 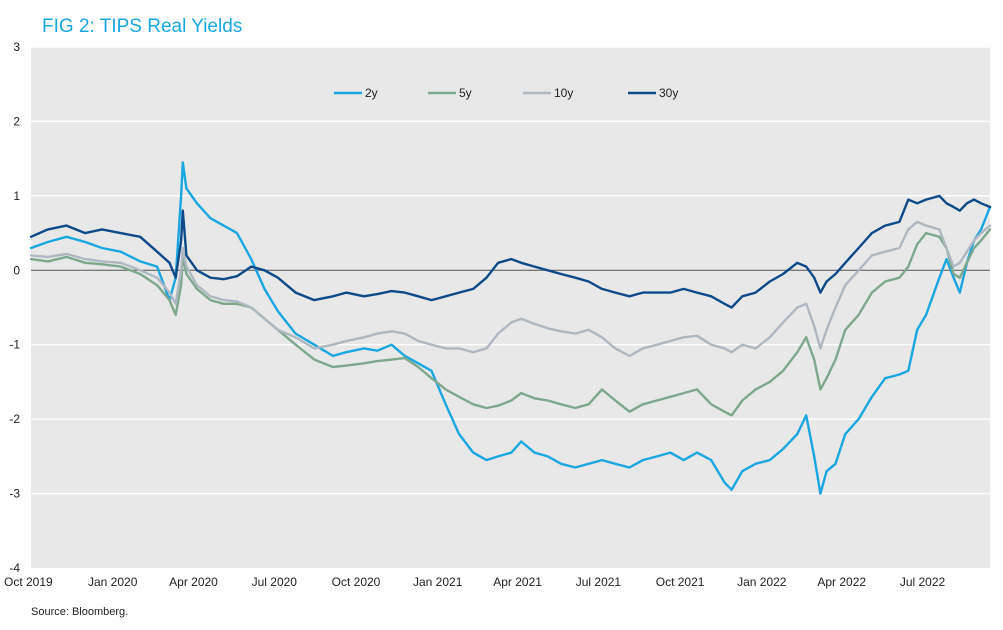 I want to click on y-tick-label: 2, so click(x=16, y=121).